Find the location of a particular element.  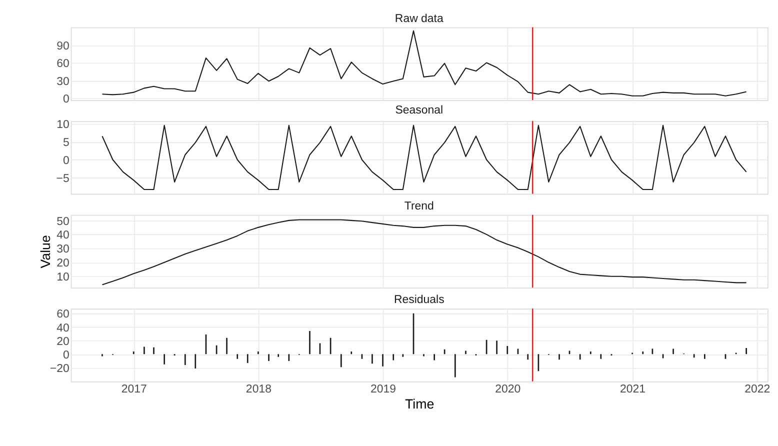

x-axis-title: Time is located at coordinates (419, 404).